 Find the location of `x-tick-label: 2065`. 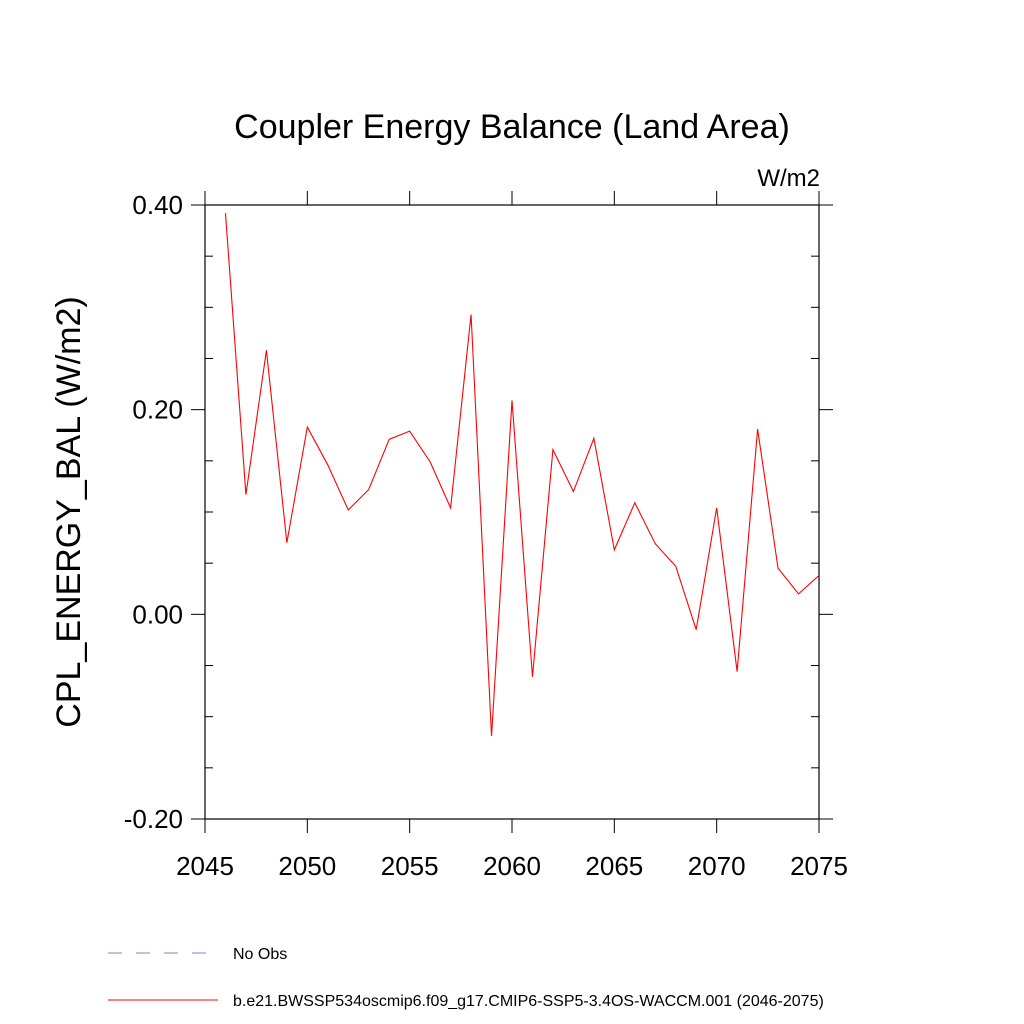

x-tick-label: 2065 is located at coordinates (614, 866).